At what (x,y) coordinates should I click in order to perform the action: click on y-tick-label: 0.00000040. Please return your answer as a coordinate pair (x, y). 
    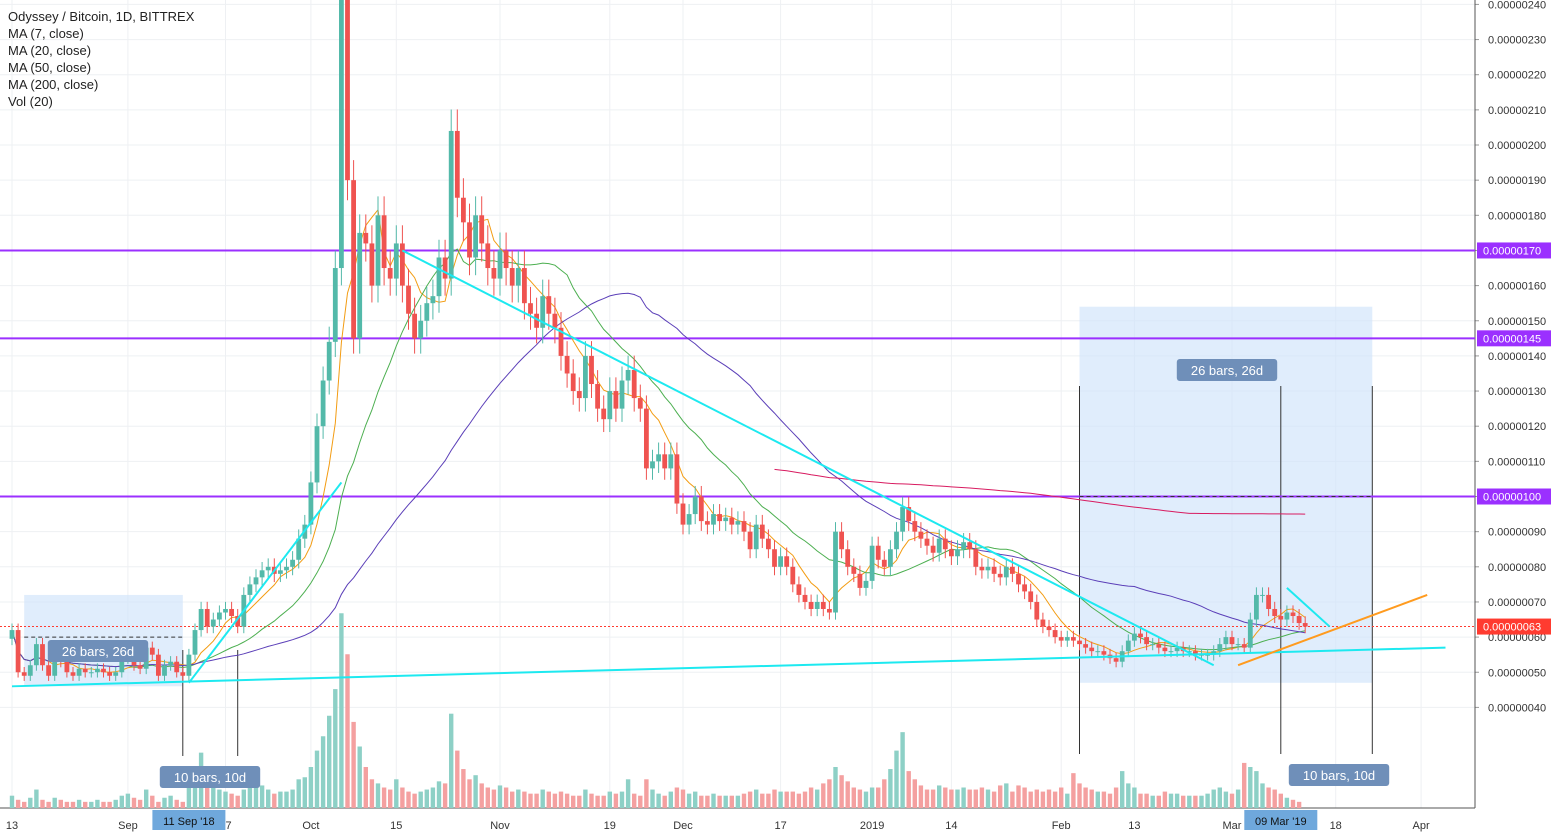
    Looking at the image, I should click on (1517, 708).